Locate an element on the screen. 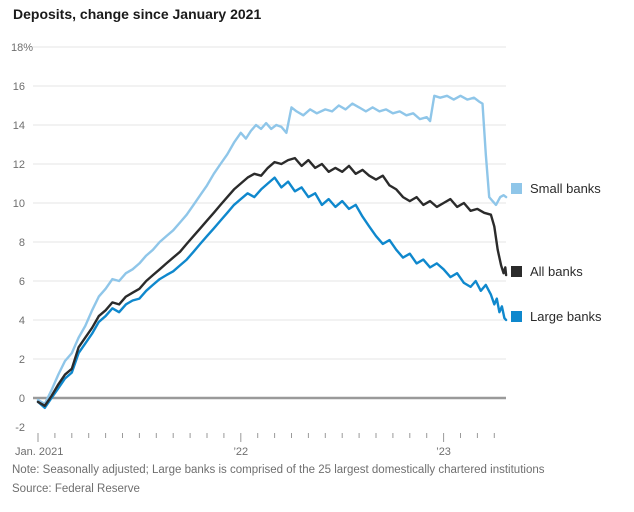 This screenshot has width=634, height=512. y-axis-label: 4 is located at coordinates (22, 321).